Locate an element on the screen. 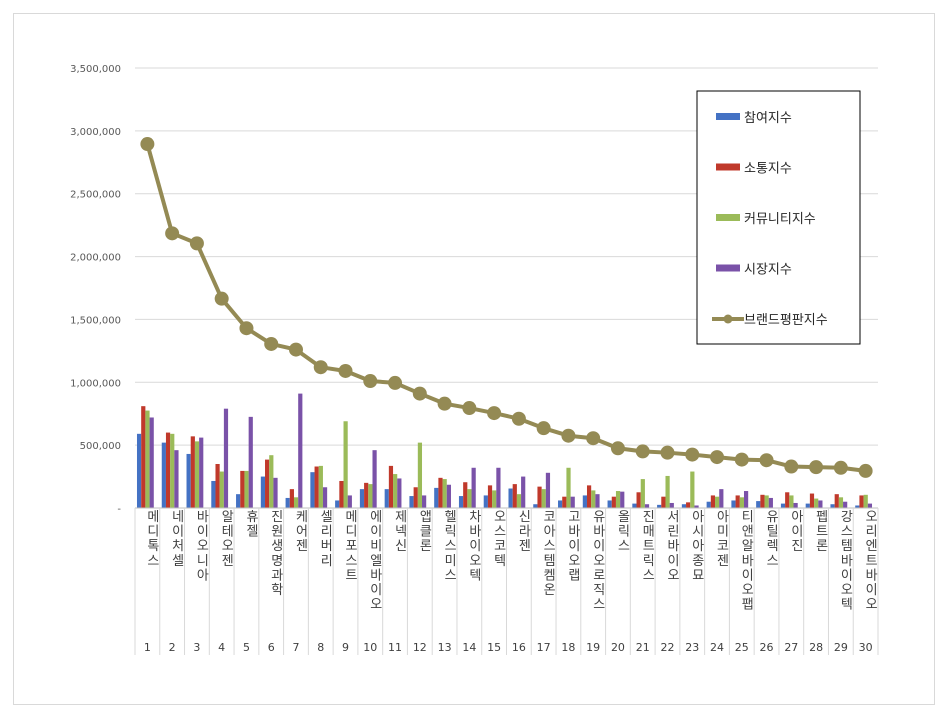 This screenshot has height=718, width=951. rank-label: 3 is located at coordinates (196, 647).